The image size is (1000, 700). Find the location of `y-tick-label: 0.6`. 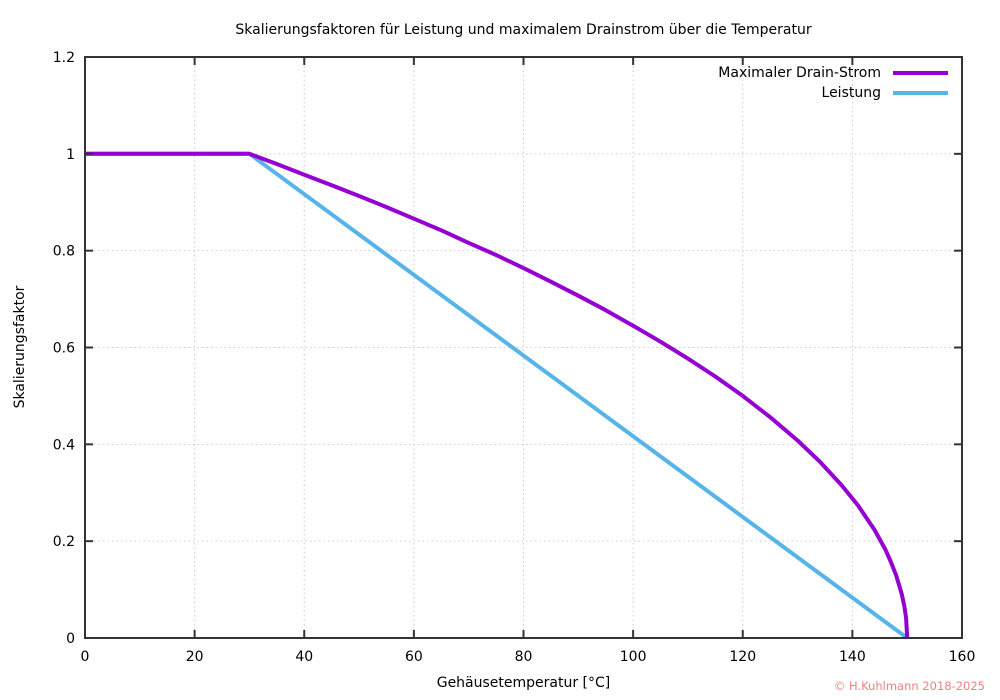

y-tick-label: 0.6 is located at coordinates (64, 349).